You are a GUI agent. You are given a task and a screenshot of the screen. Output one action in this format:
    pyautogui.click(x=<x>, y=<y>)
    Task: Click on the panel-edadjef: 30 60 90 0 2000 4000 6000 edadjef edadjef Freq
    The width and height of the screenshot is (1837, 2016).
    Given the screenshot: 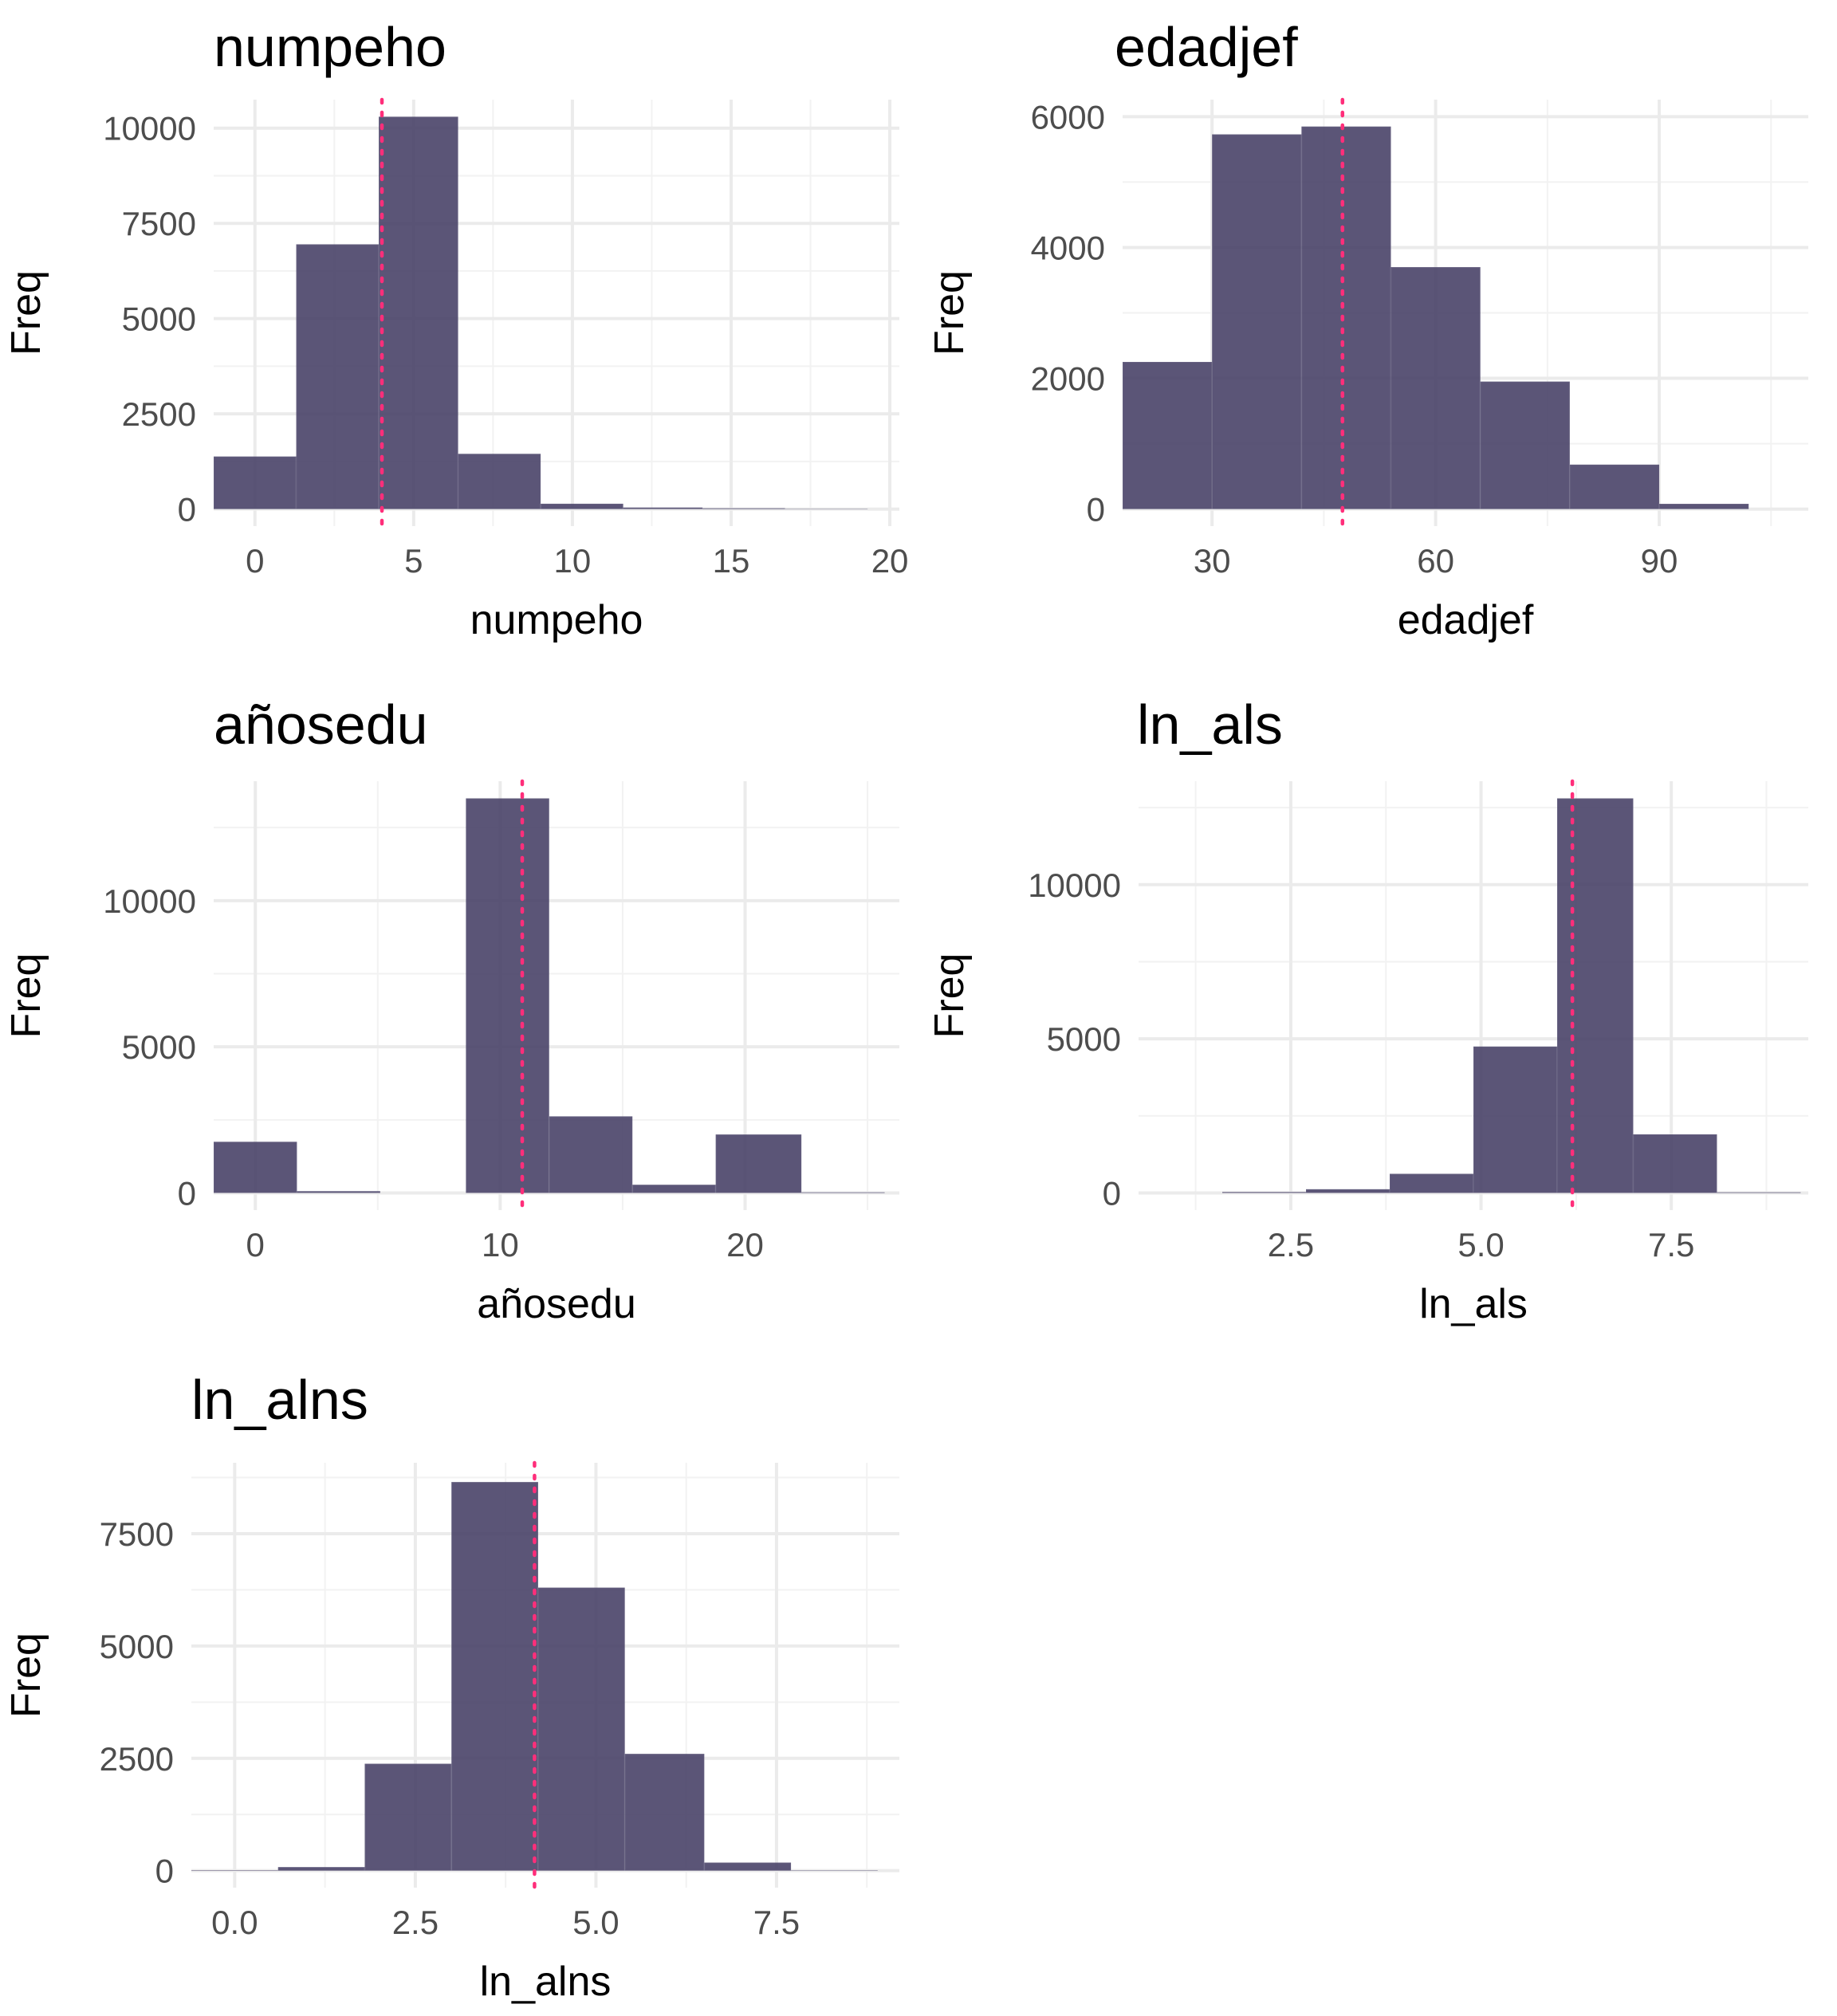 What is the action you would take?
    pyautogui.click(x=1367, y=329)
    